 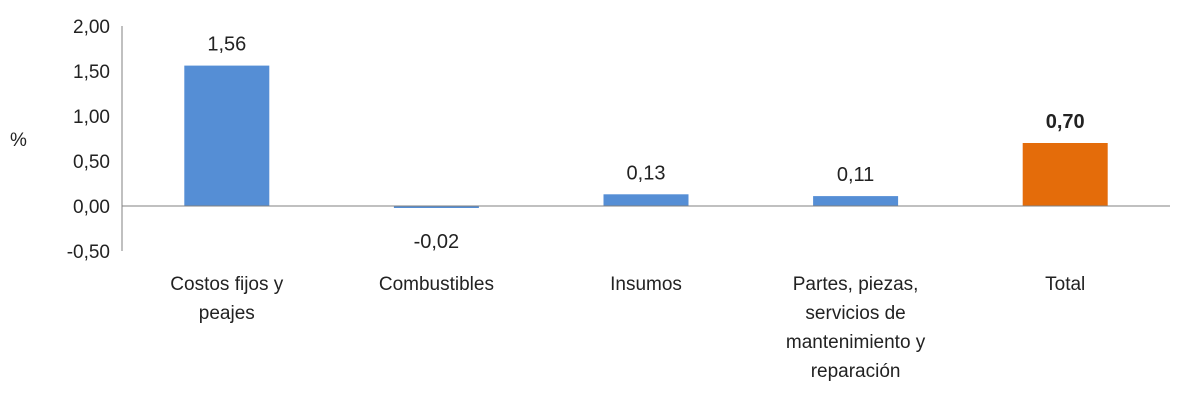 I want to click on y-tick-label: 0,00, so click(x=91, y=207).